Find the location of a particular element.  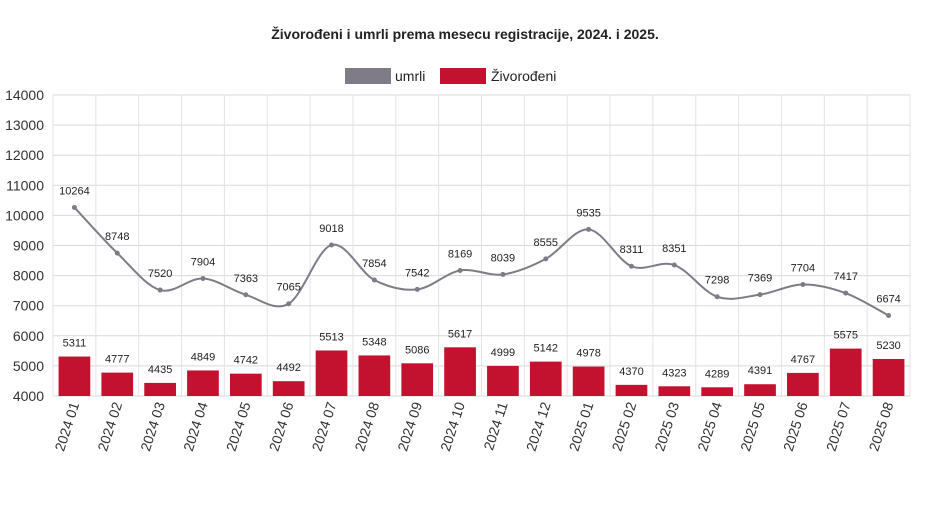

bar-data-label: 5086 is located at coordinates (417, 350).